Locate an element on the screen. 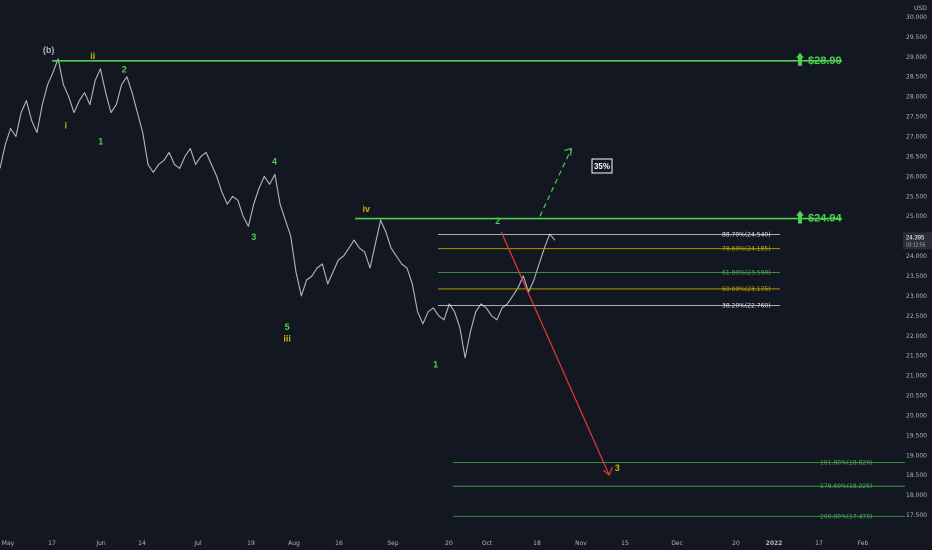 The width and height of the screenshot is (932, 550). fib-label-2: 61.80%(23.590) is located at coordinates (746, 272).